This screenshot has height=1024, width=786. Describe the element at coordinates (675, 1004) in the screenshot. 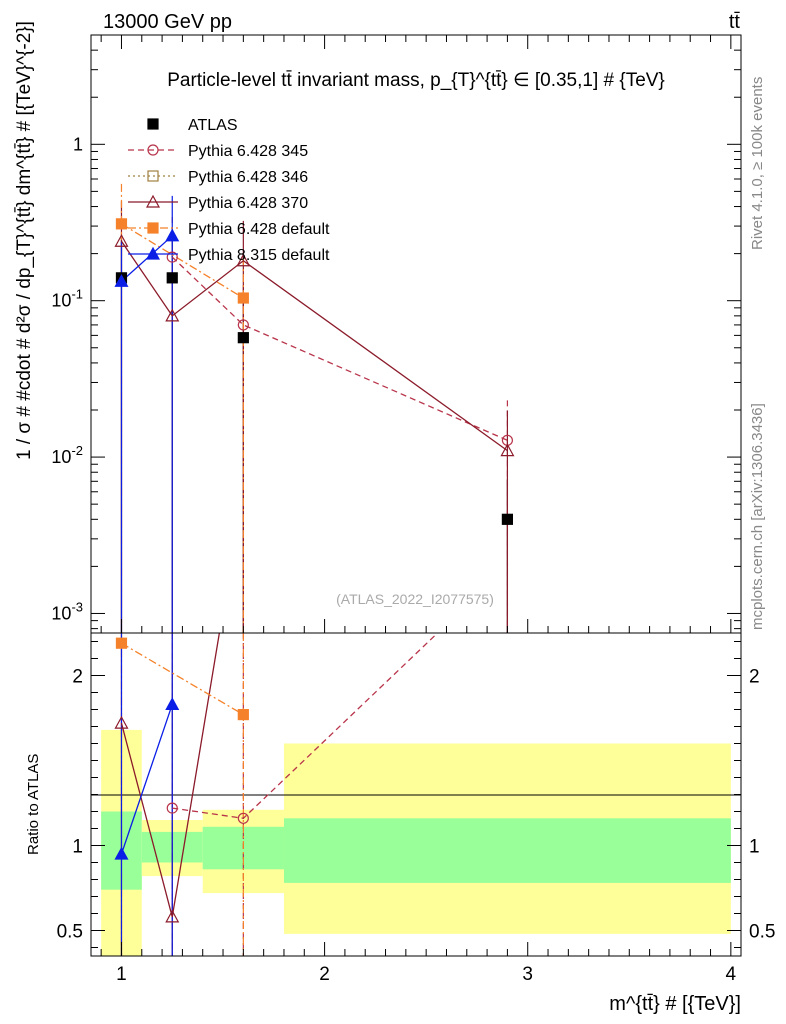

I see `x-axis-label: m^{tt̄} # [{TeV}]` at that location.